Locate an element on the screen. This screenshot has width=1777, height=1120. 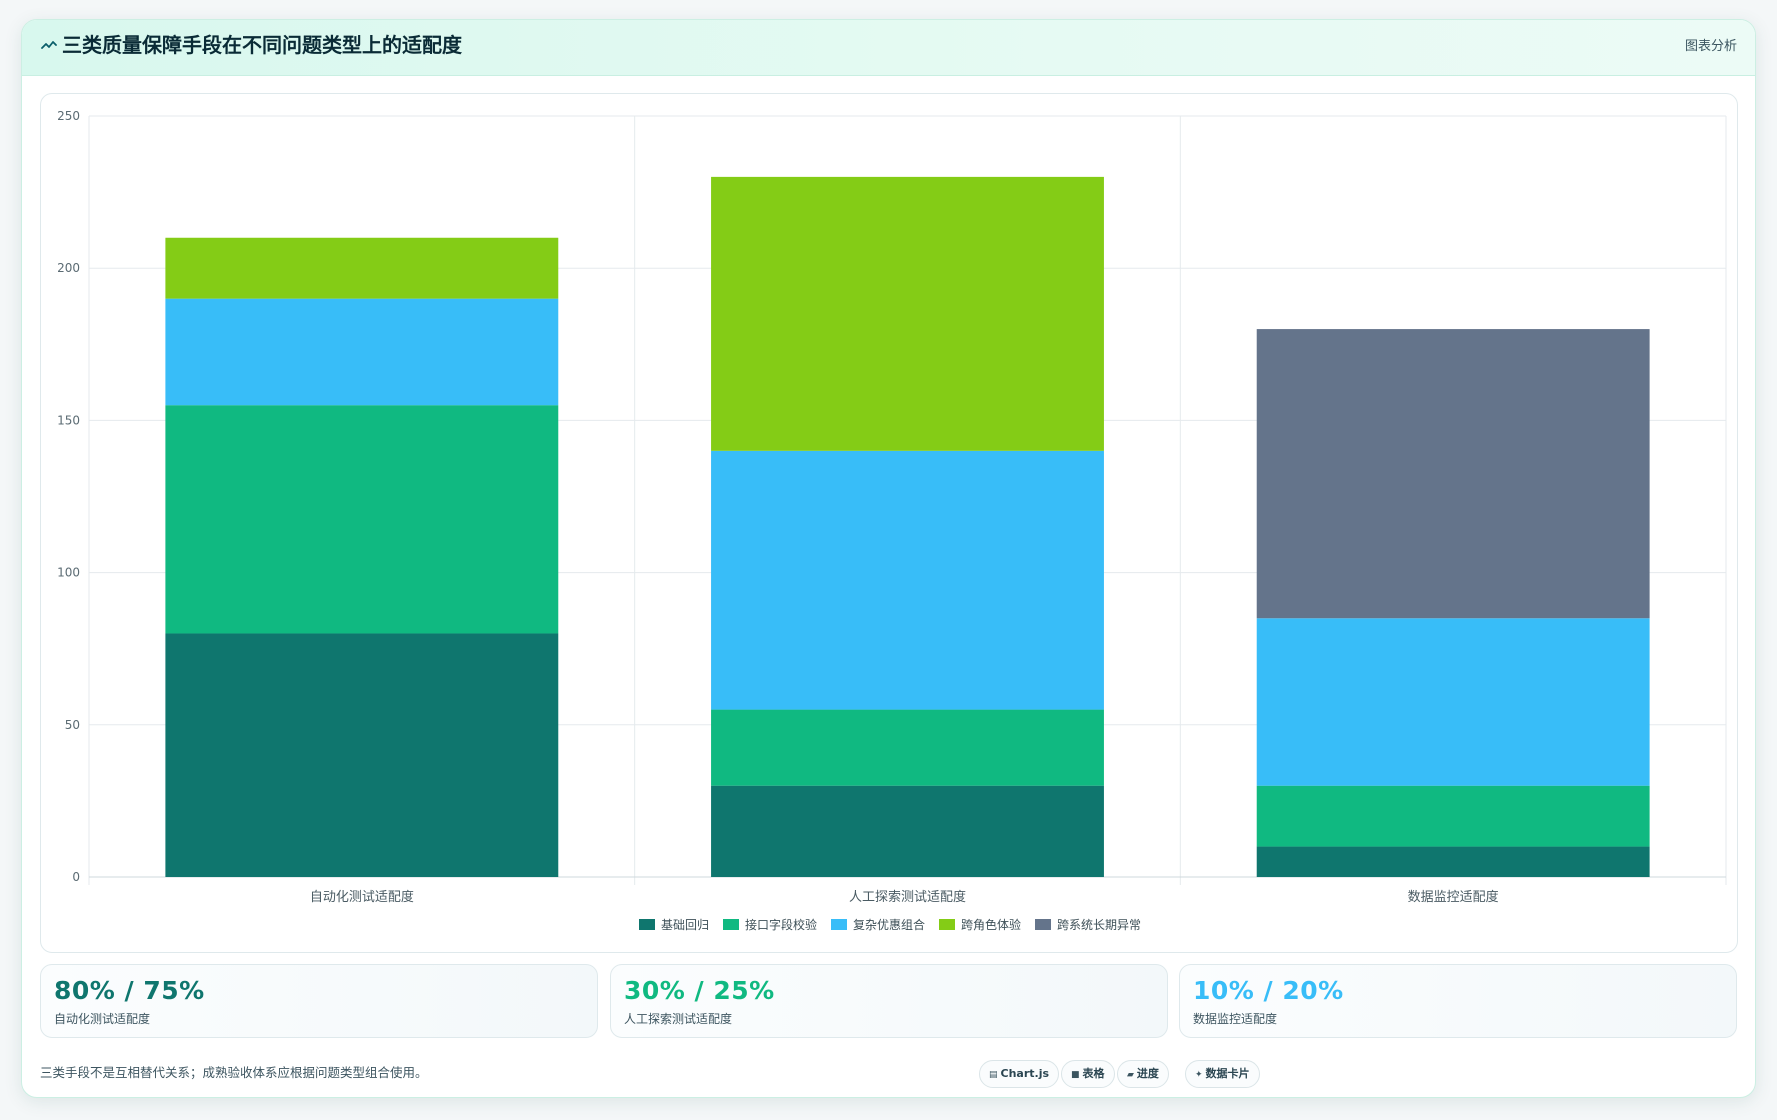
chart-icon: ▤ is located at coordinates (993, 1075).